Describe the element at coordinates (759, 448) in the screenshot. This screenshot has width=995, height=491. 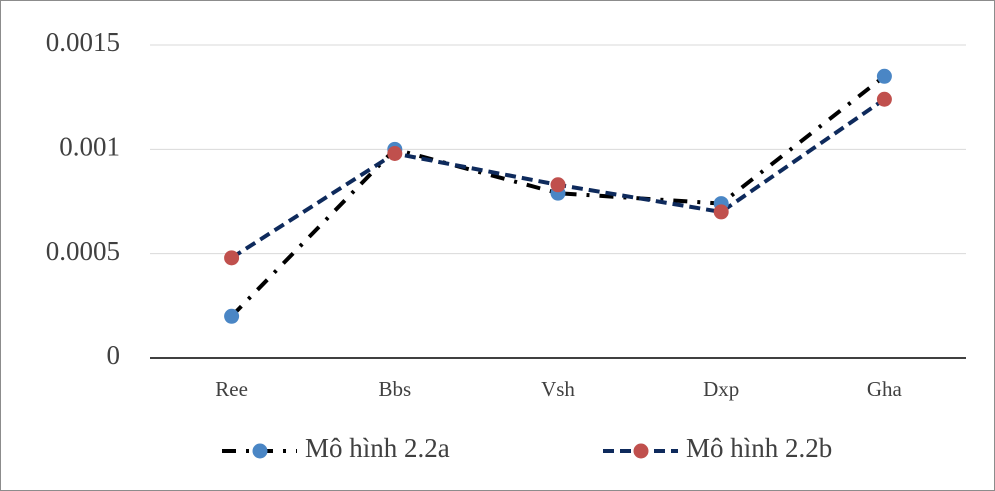
I see `legend-label: Mô hình 2.2b` at that location.